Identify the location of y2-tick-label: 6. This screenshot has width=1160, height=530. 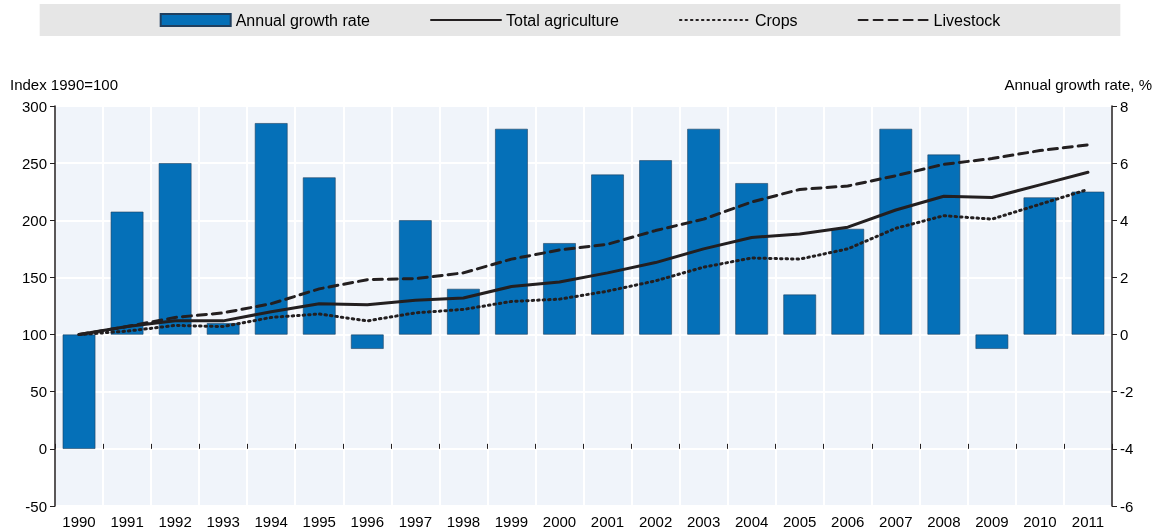
(1124, 163).